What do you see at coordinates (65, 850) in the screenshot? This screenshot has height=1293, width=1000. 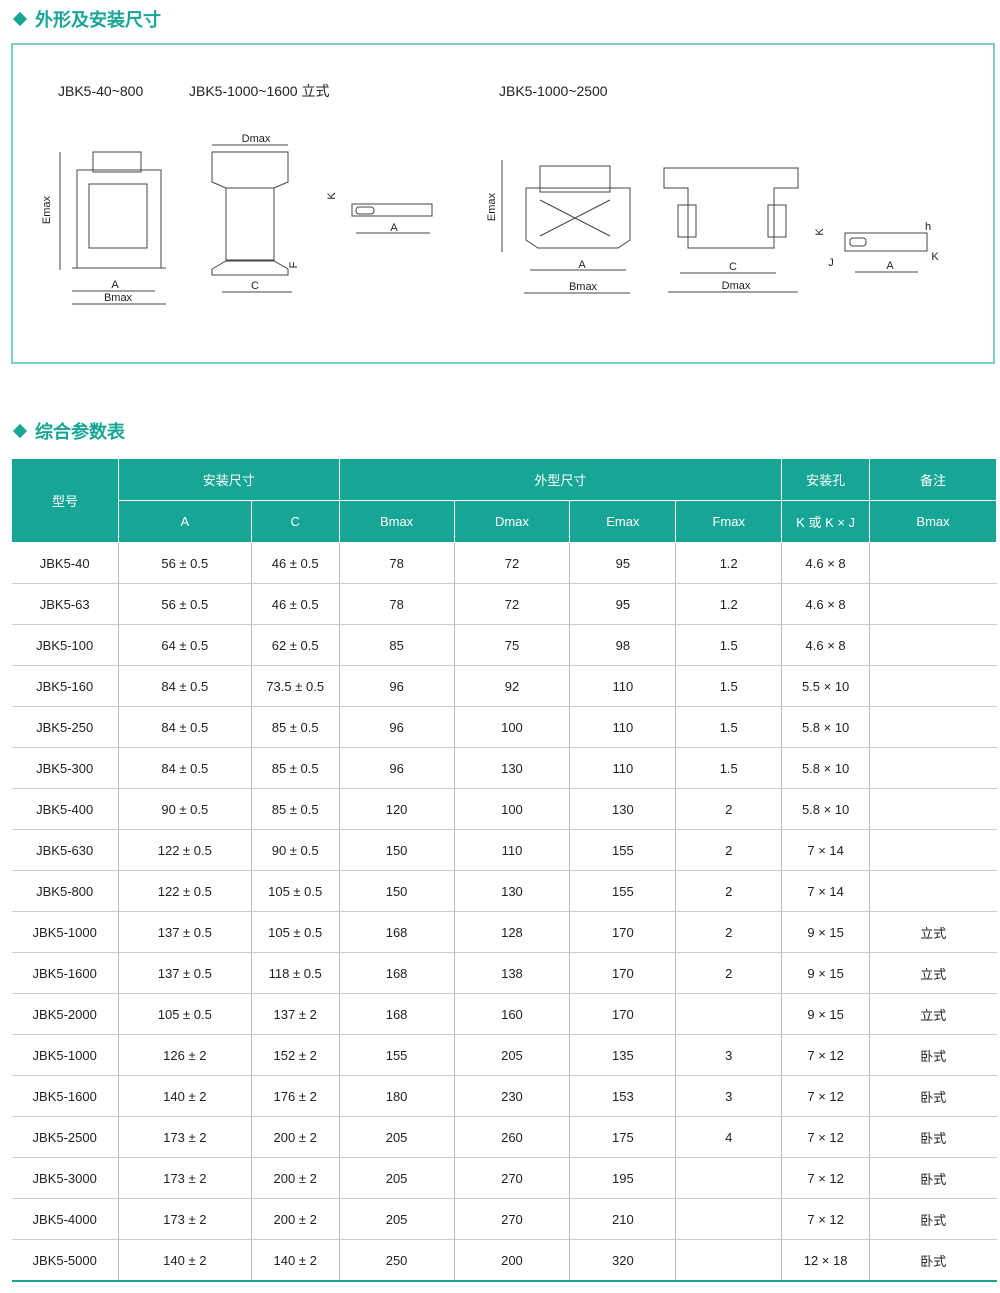 I see `table-cell: JBK5-630` at bounding box center [65, 850].